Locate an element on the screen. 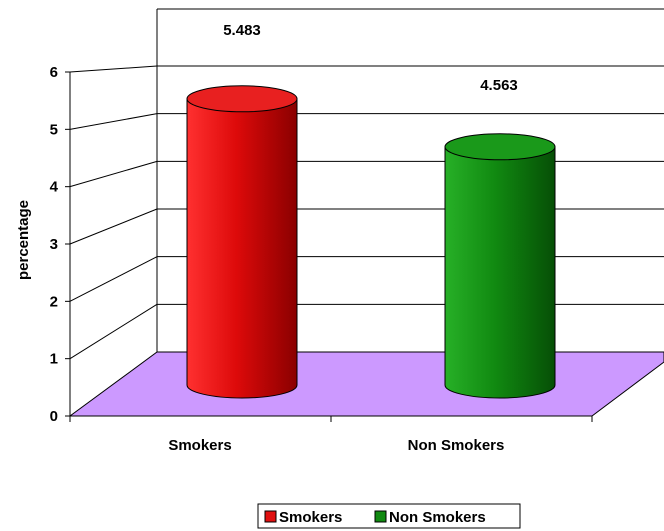  chart-floor is located at coordinates (366, 384).